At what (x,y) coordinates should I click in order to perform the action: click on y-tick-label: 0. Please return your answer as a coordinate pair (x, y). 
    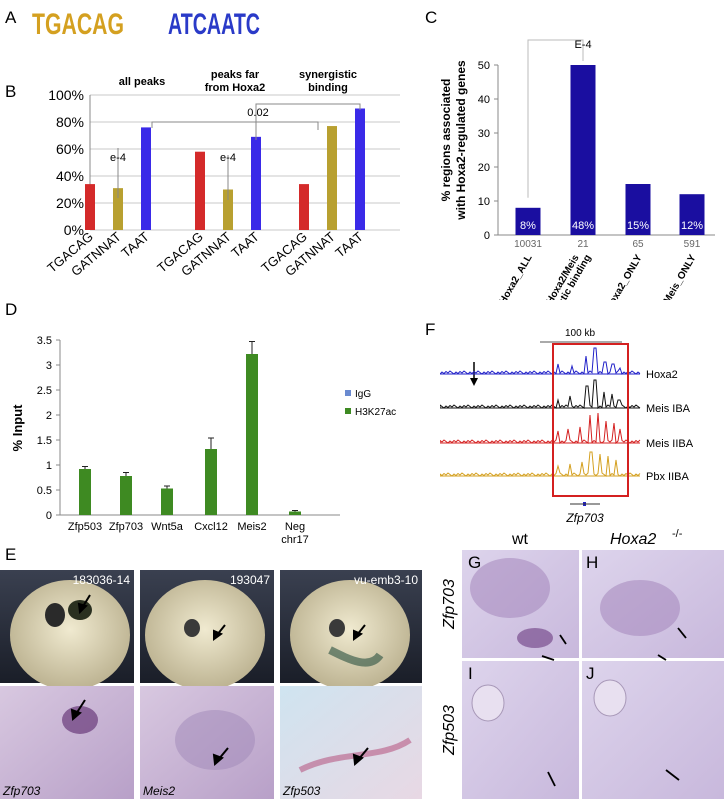
    Looking at the image, I should click on (49, 516).